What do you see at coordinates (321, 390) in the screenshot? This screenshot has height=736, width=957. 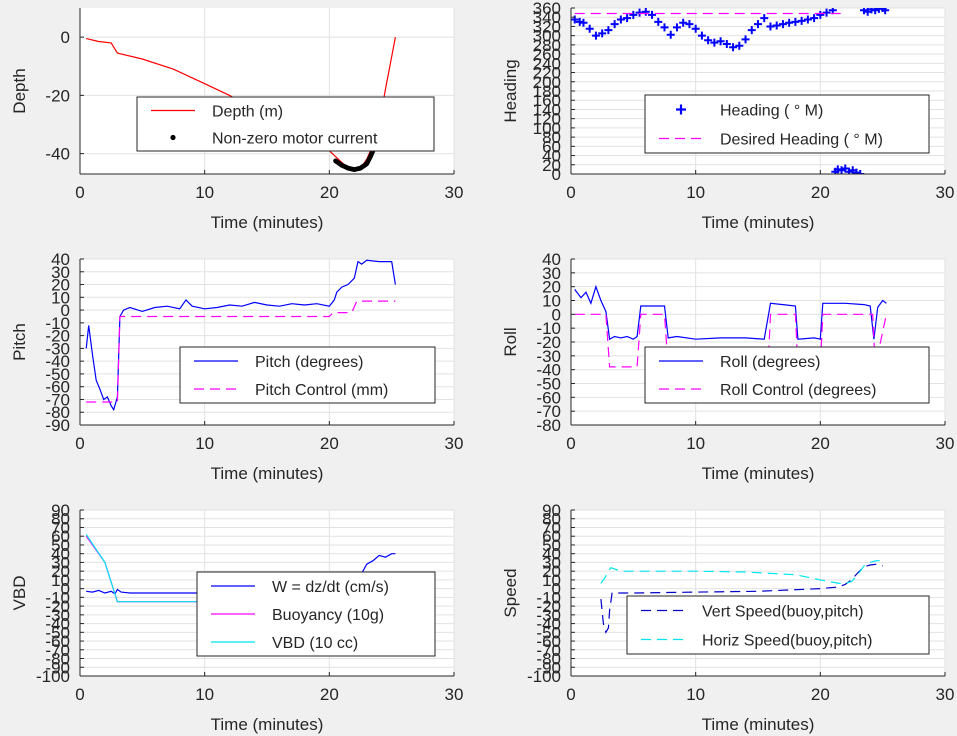 I see `legend-label: Pitch Control (mm)` at bounding box center [321, 390].